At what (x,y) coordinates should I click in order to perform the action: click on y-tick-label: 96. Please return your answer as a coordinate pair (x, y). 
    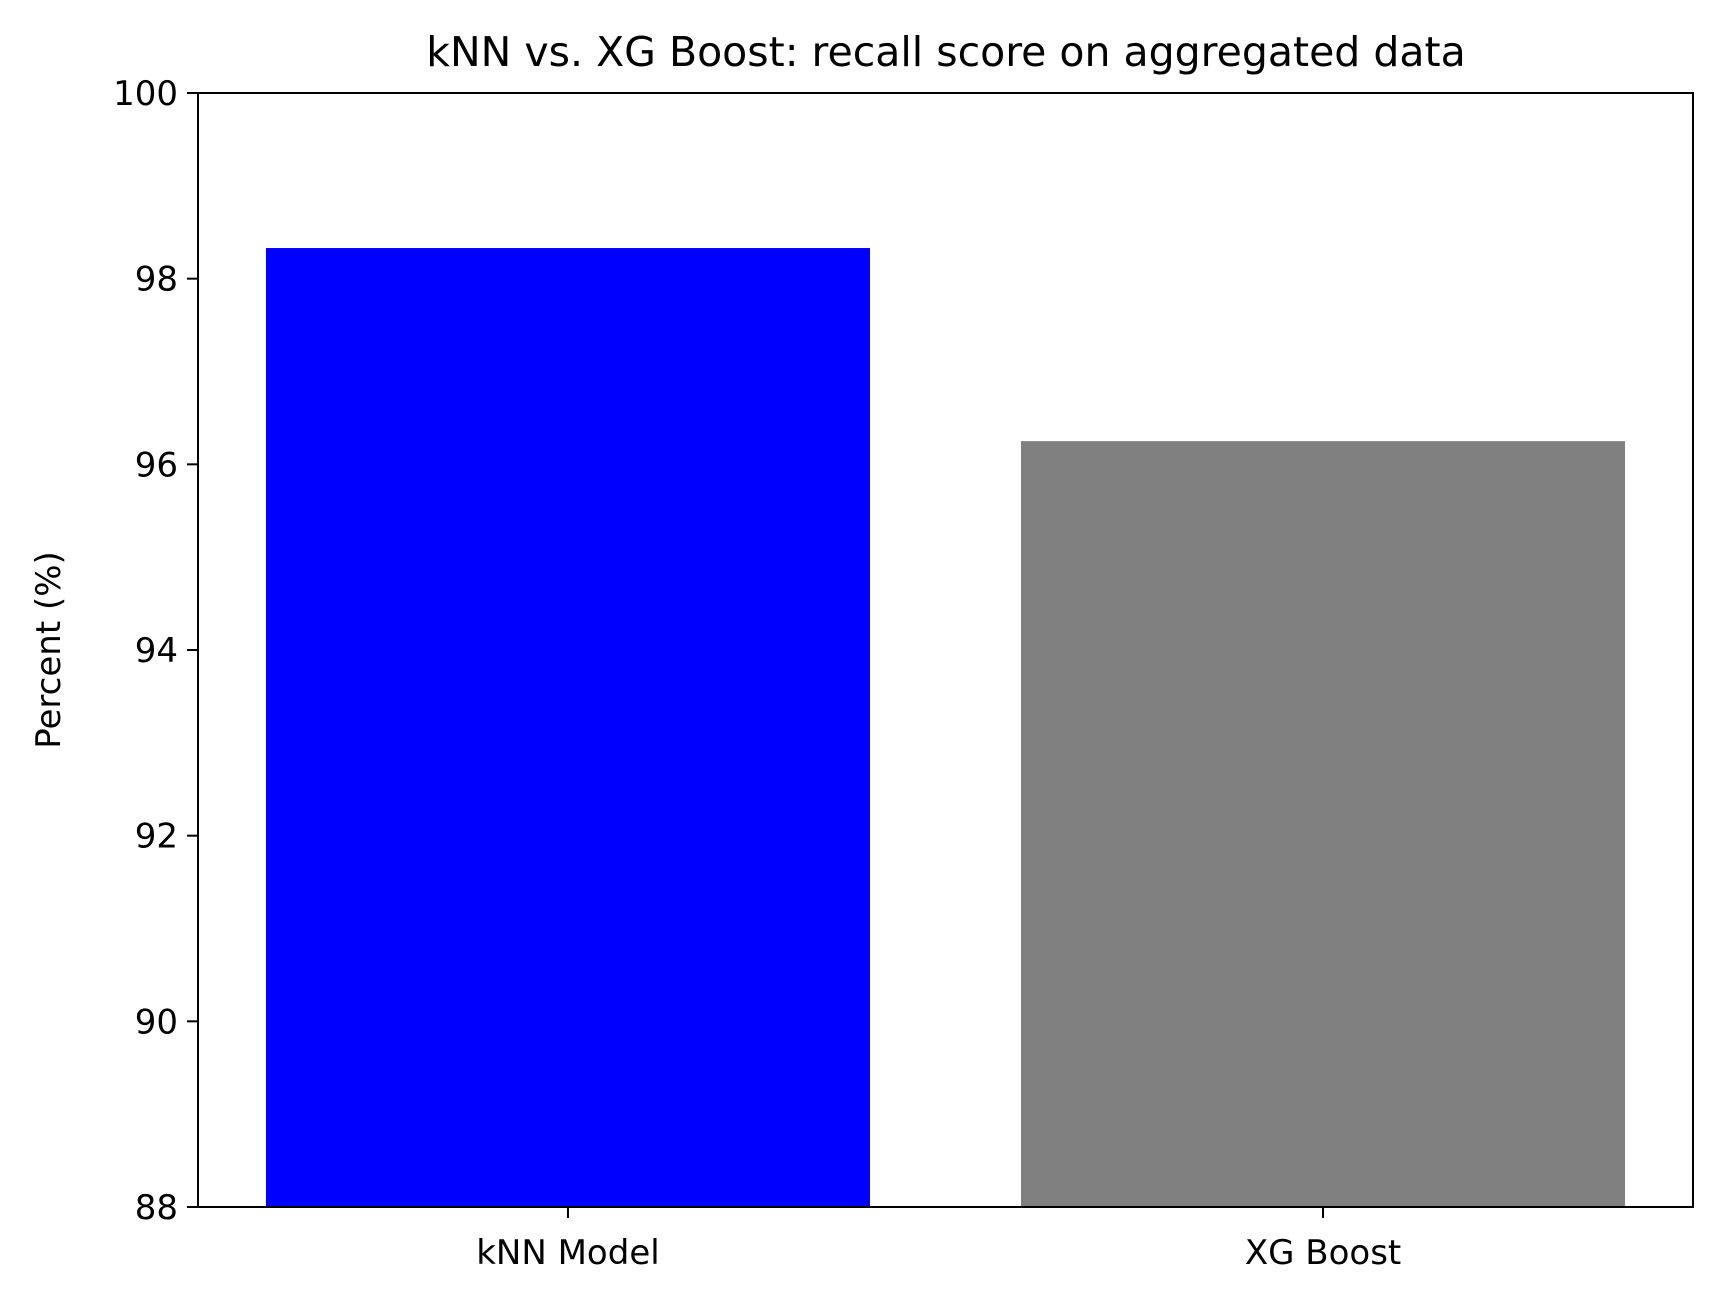
    Looking at the image, I should click on (156, 465).